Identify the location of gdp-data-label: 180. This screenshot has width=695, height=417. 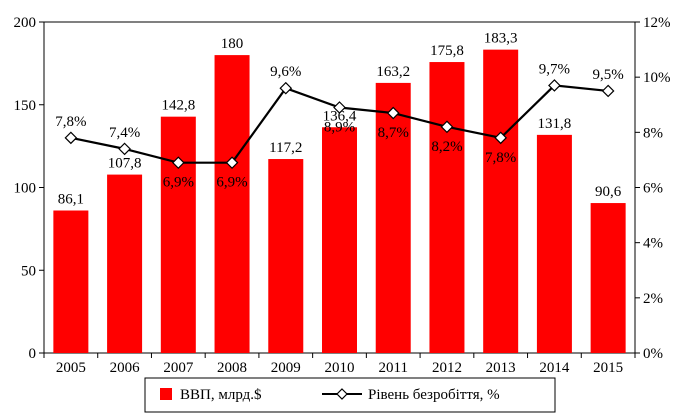
(232, 44).